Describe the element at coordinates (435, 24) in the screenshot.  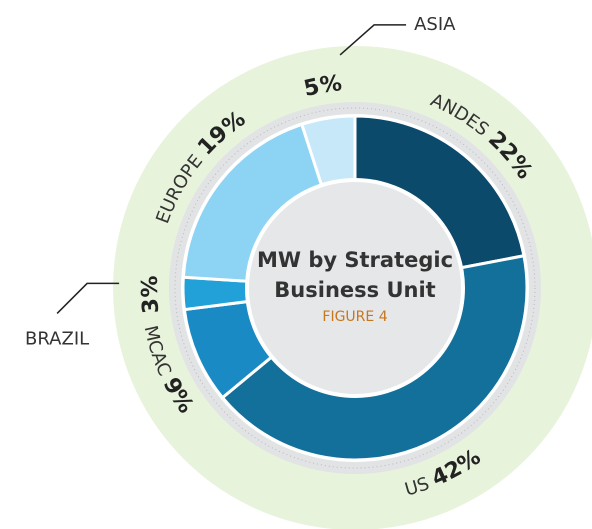
I see `category-label: ASIA` at that location.